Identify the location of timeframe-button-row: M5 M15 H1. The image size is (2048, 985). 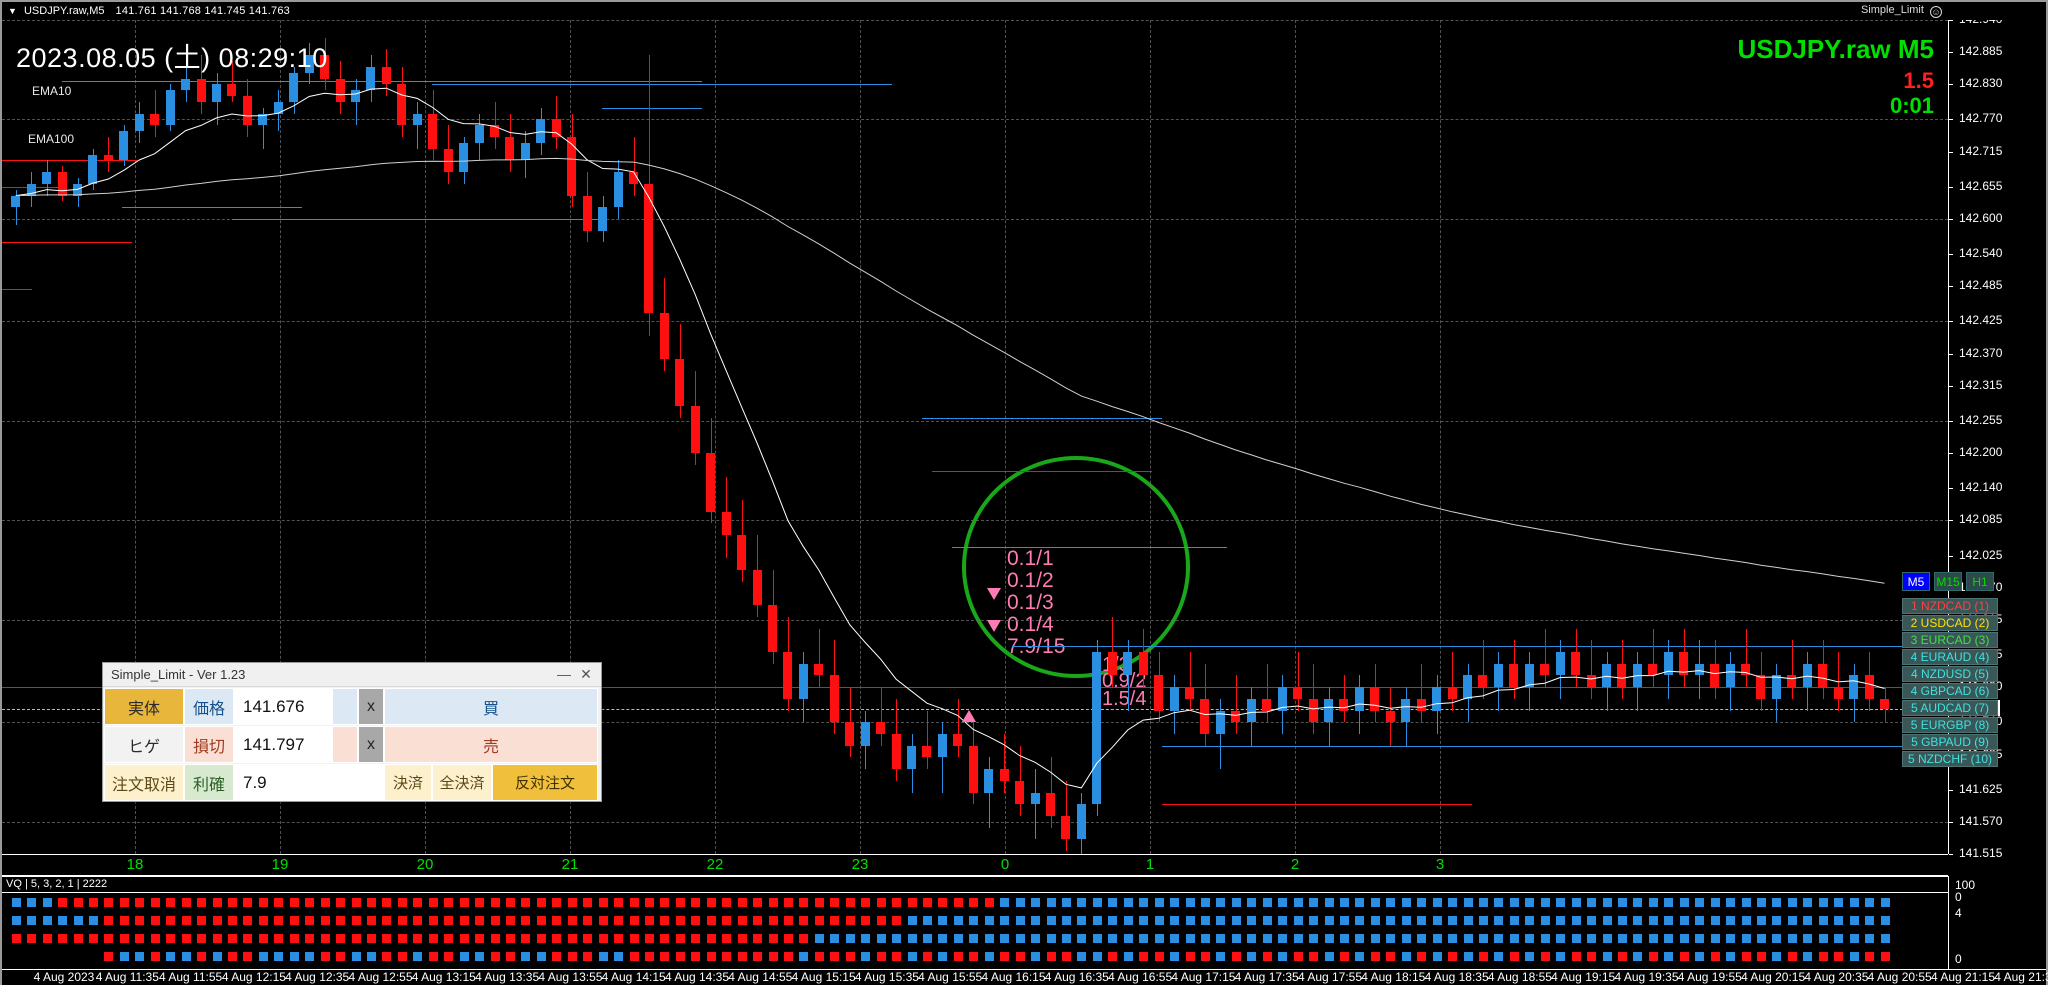
(1948, 581).